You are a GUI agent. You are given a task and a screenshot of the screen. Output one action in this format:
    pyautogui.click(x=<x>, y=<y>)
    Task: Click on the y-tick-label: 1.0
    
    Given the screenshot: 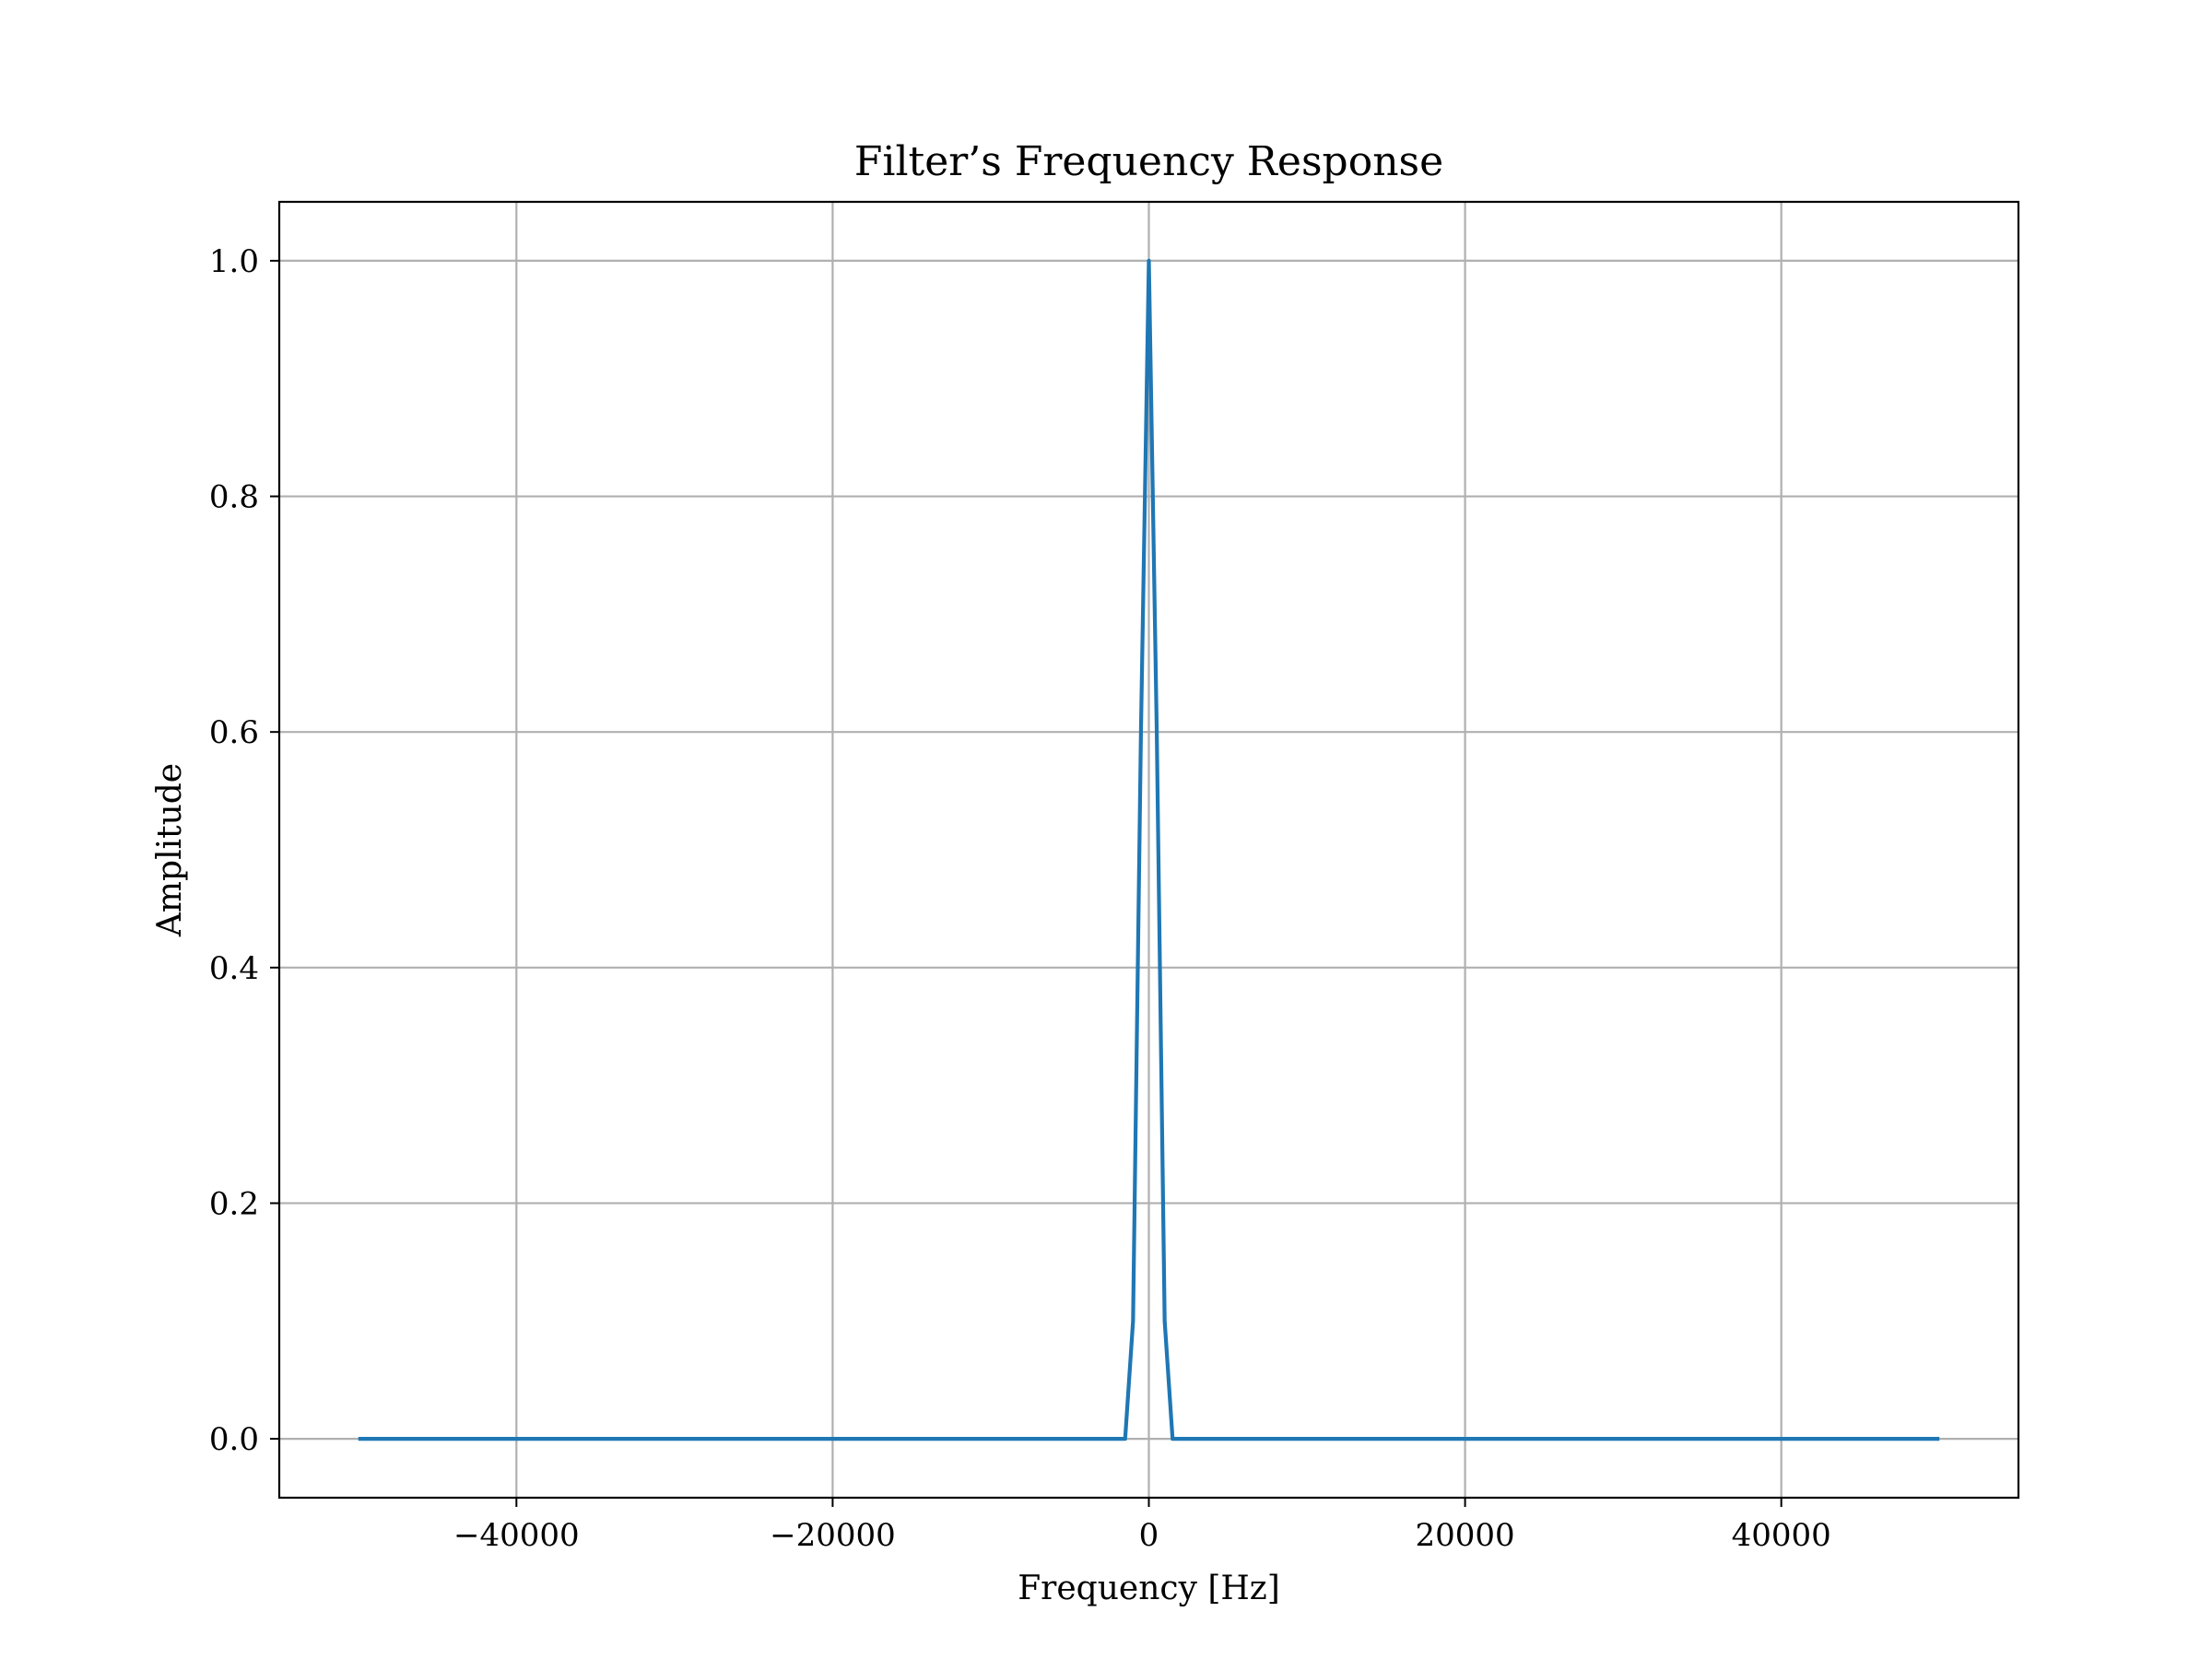 What is the action you would take?
    pyautogui.click(x=234, y=261)
    